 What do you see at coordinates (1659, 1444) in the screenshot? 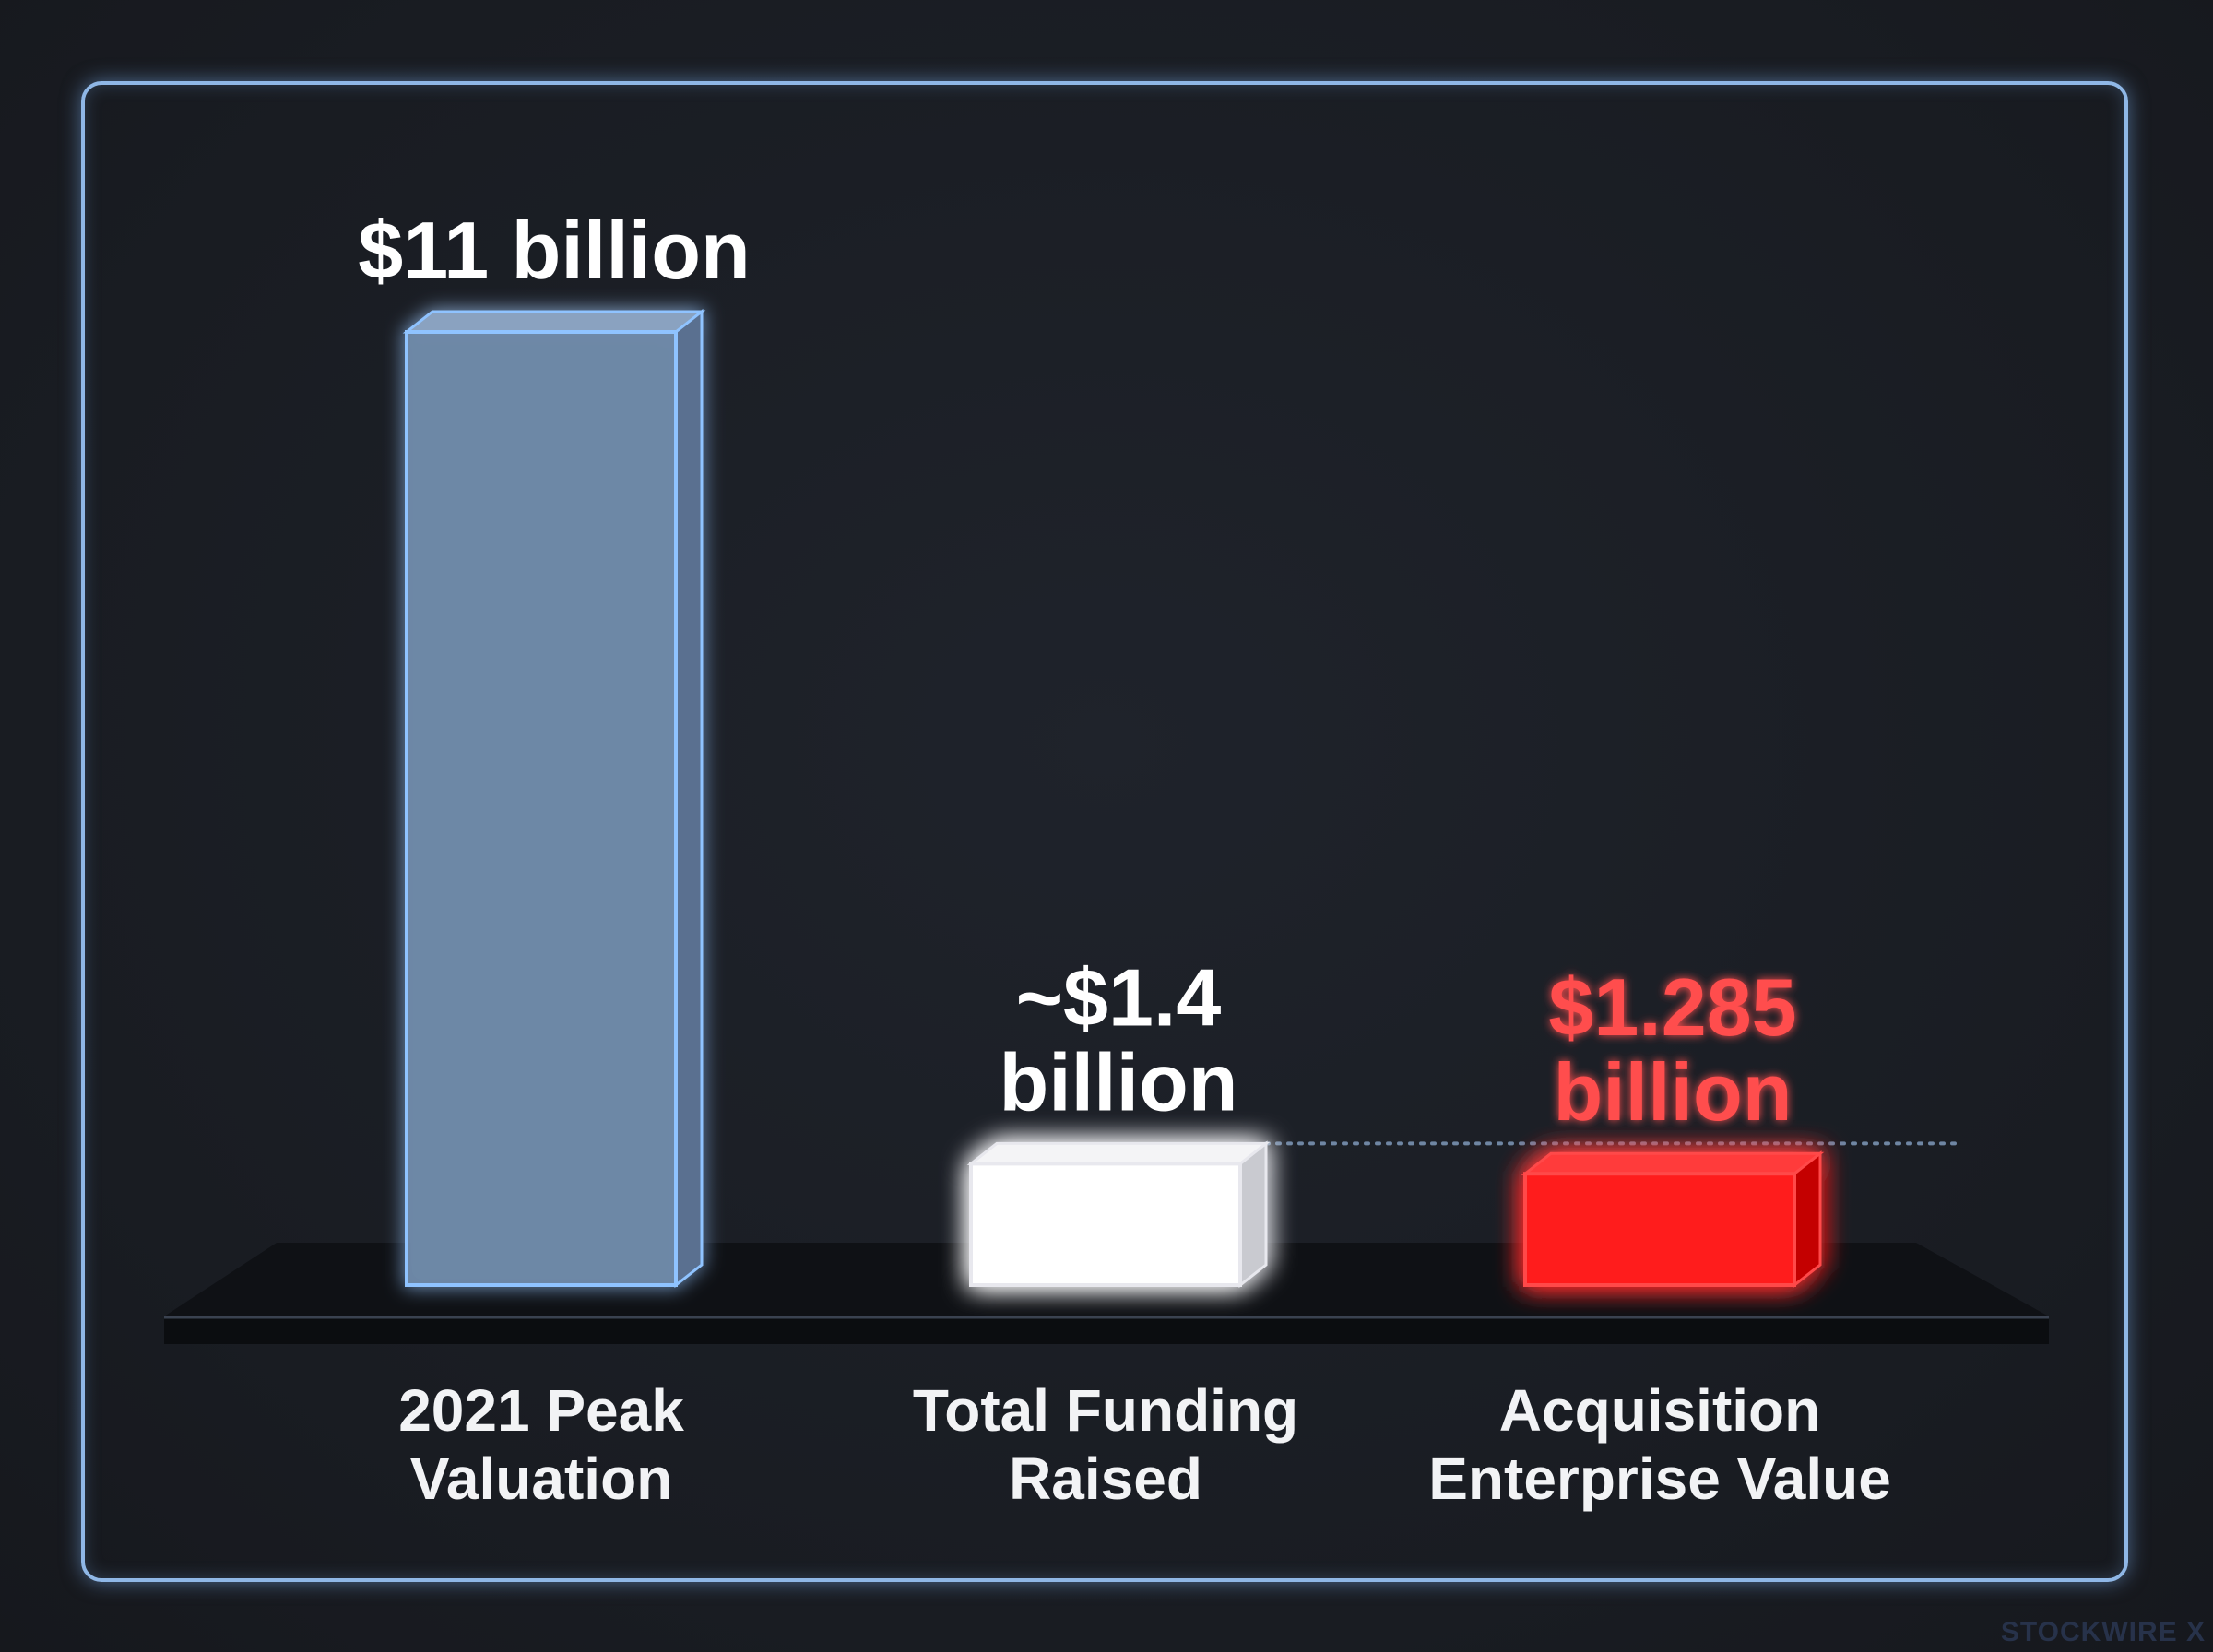
I see `category-label-3: Acquisition Enterprise Value` at bounding box center [1659, 1444].